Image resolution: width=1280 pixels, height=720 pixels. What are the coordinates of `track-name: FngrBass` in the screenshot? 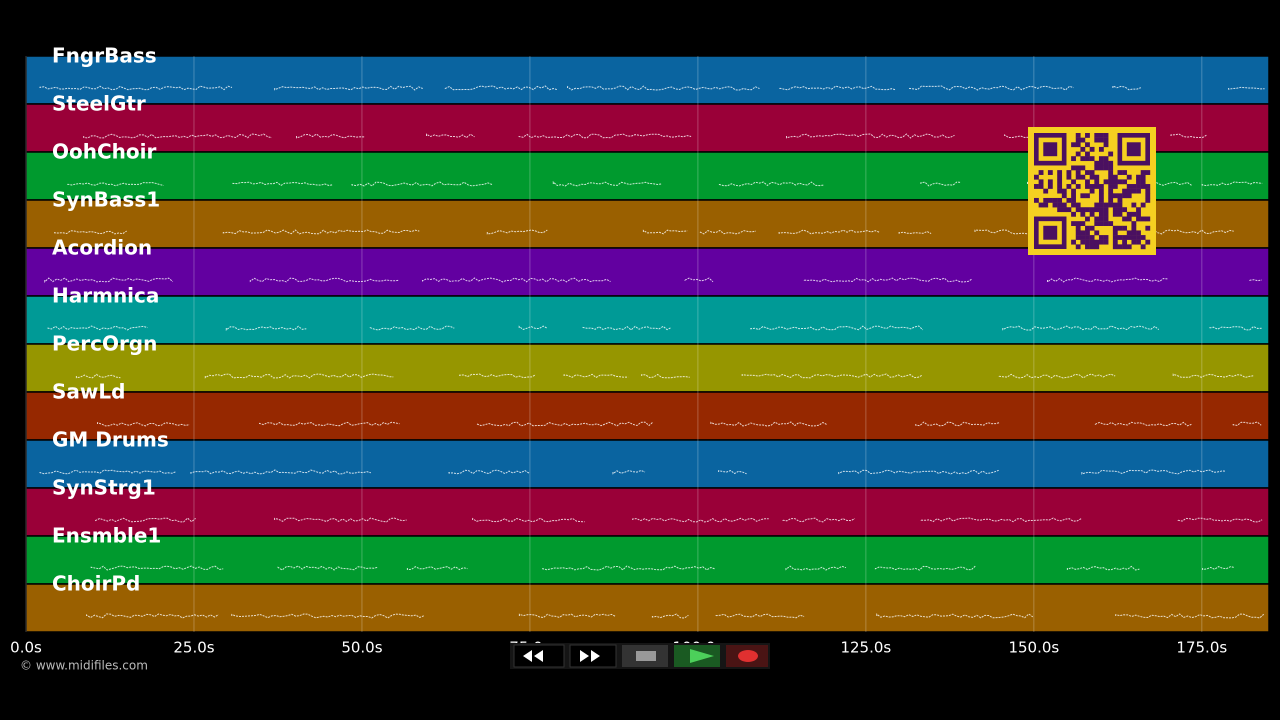 It's located at (104, 56).